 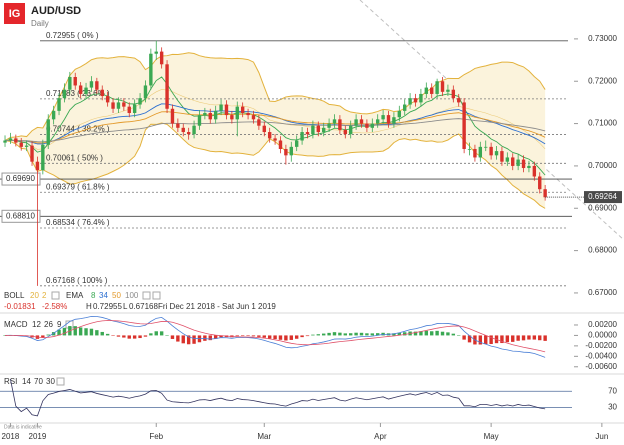 I want to click on rsi-period: 14, so click(x=26, y=381).